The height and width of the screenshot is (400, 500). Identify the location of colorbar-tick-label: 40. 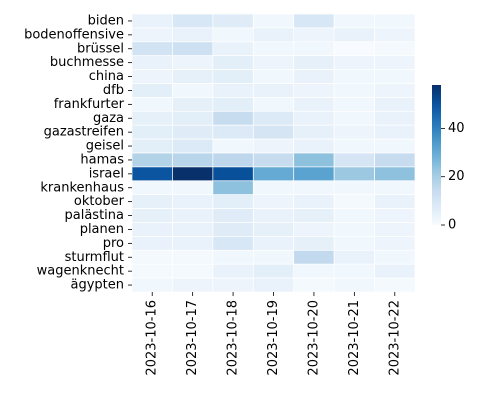
(456, 128).